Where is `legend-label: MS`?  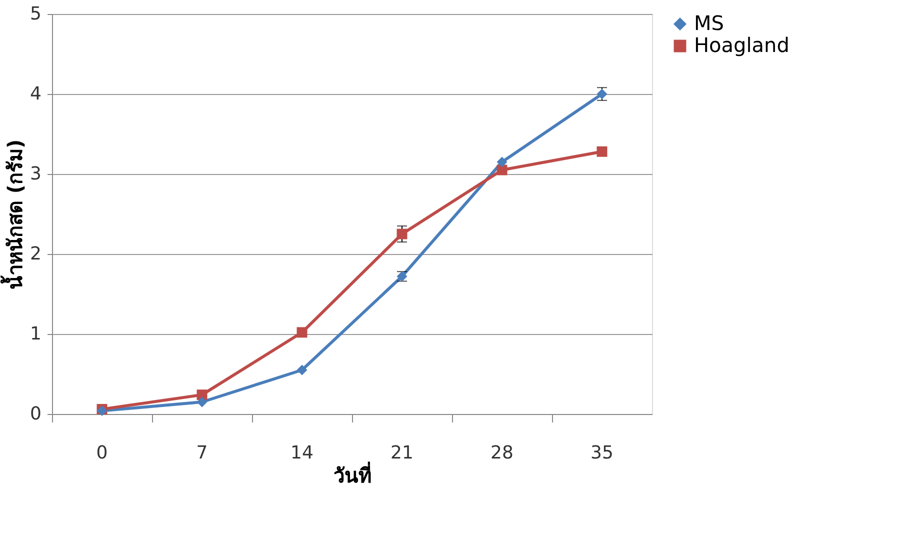
legend-label: MS is located at coordinates (709, 23).